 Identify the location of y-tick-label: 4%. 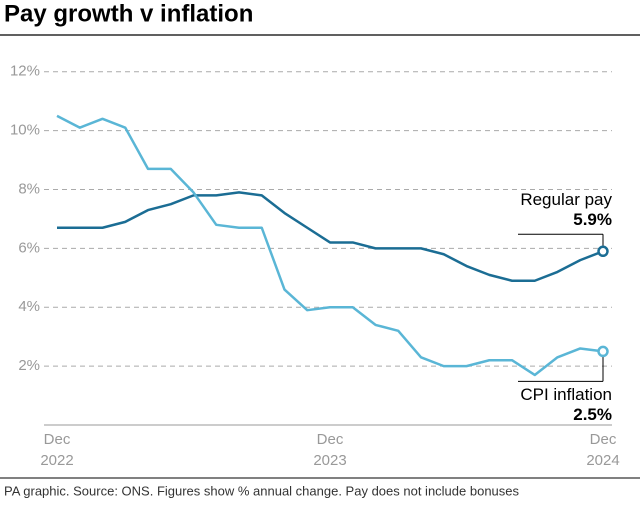
(29, 306).